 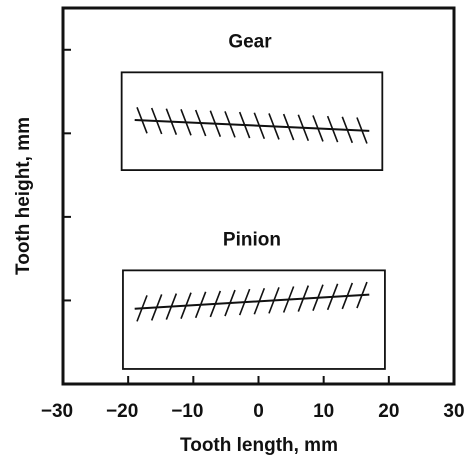 I want to click on x-tick-label: 30, so click(x=453, y=411).